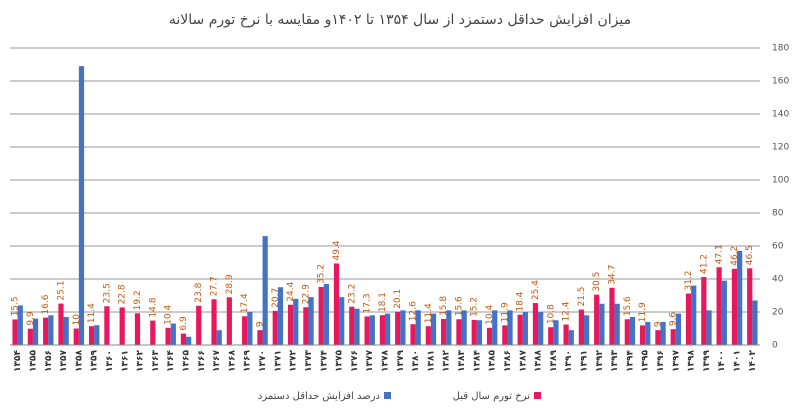 The width and height of the screenshot is (800, 414). What do you see at coordinates (16, 306) in the screenshot?
I see `data-label: 15.5` at bounding box center [16, 306].